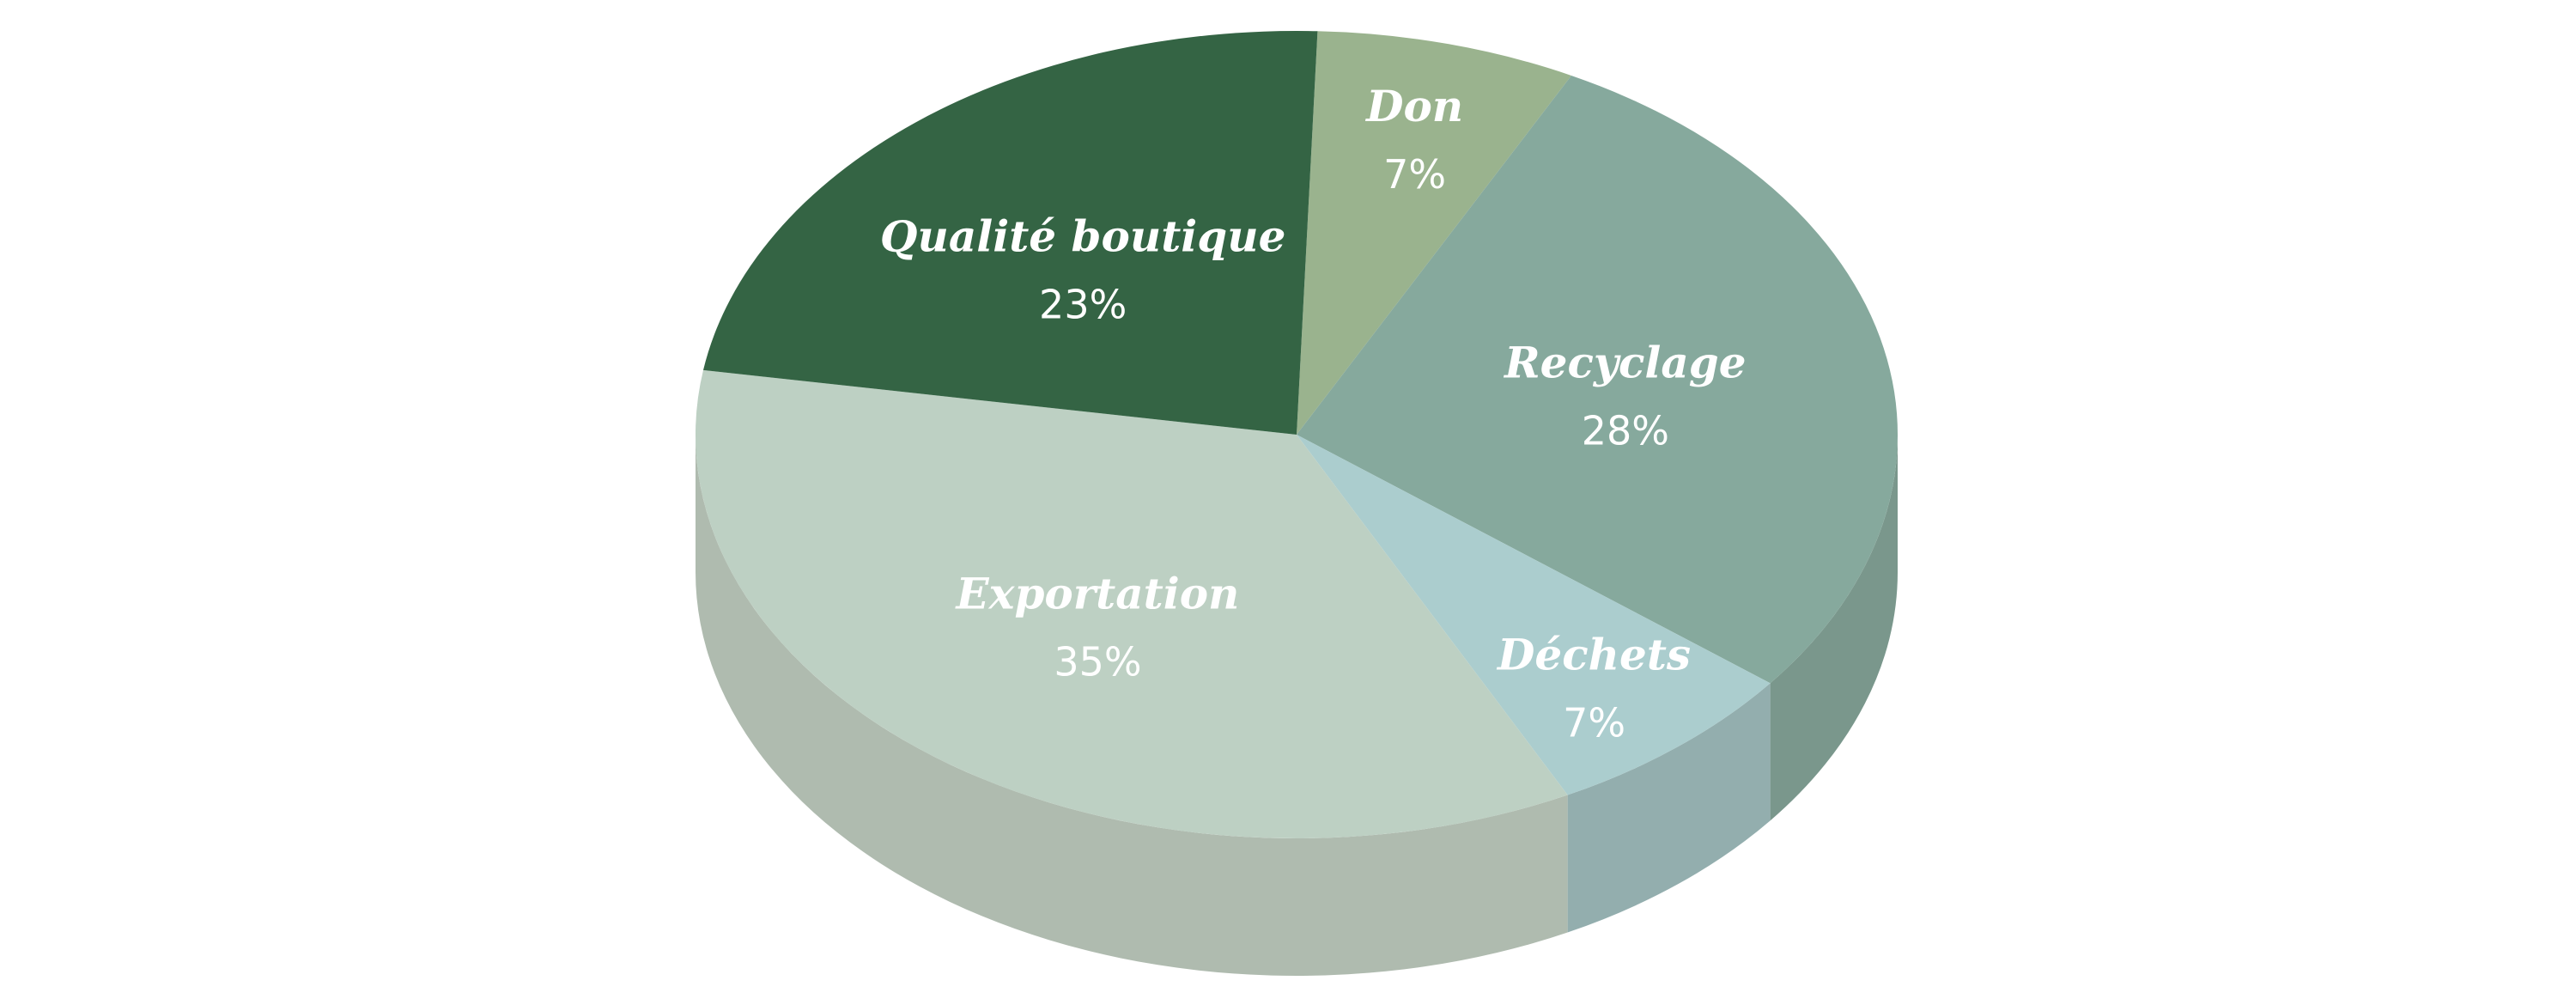 This screenshot has height=1005, width=2576. What do you see at coordinates (1594, 722) in the screenshot?
I see `pie-slice-value-2: 7%` at bounding box center [1594, 722].